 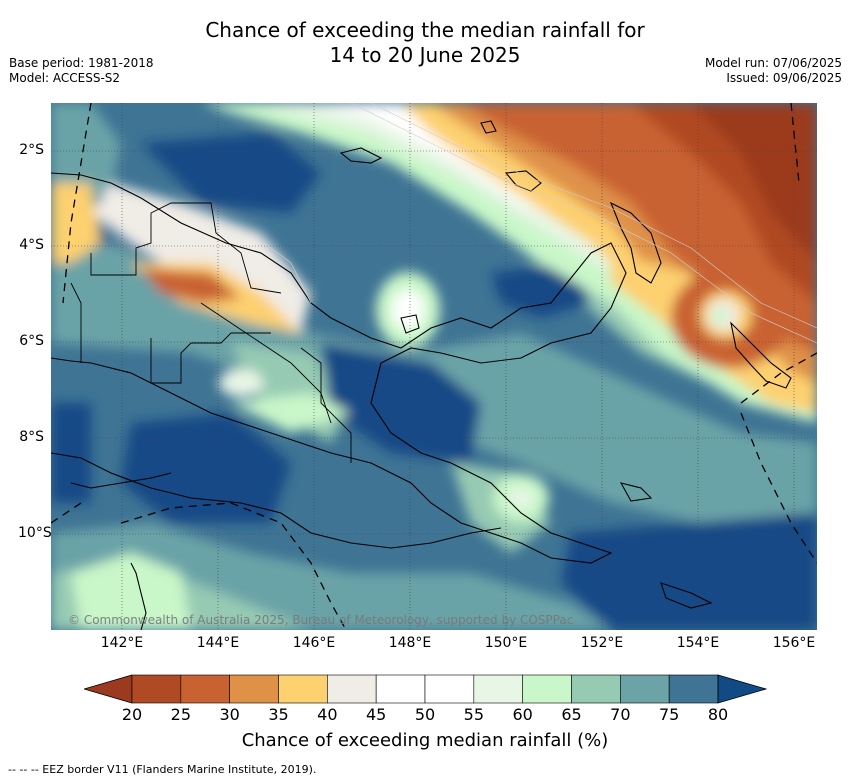 What do you see at coordinates (122, 643) in the screenshot?
I see `lon-tick-142e: 142°E` at bounding box center [122, 643].